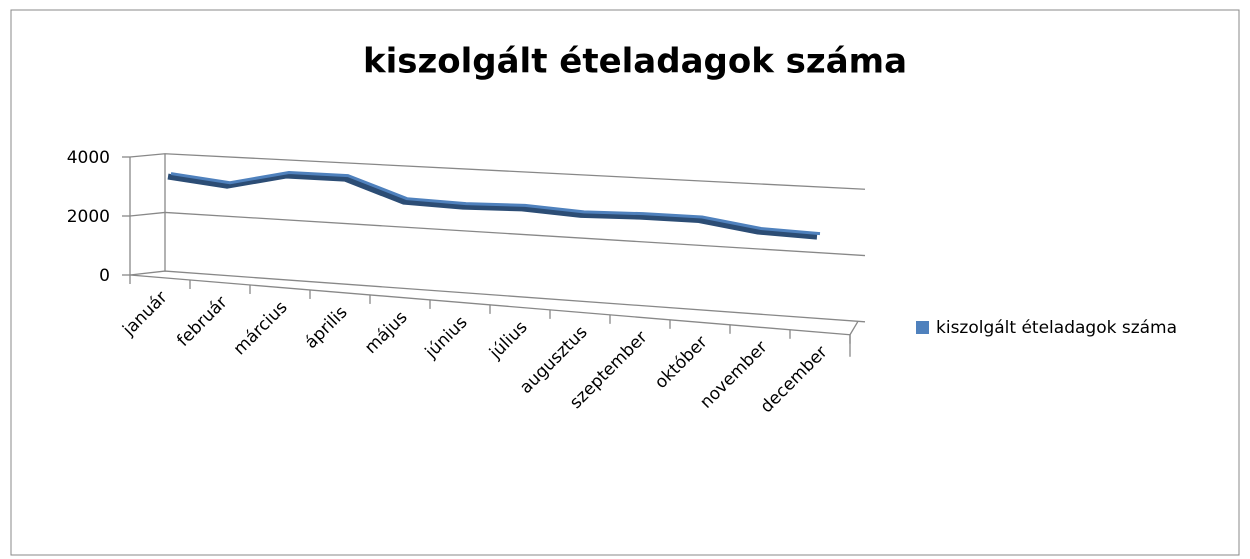 This screenshot has width=1250, height=559. I want to click on y-tick-label: 0, so click(104, 276).